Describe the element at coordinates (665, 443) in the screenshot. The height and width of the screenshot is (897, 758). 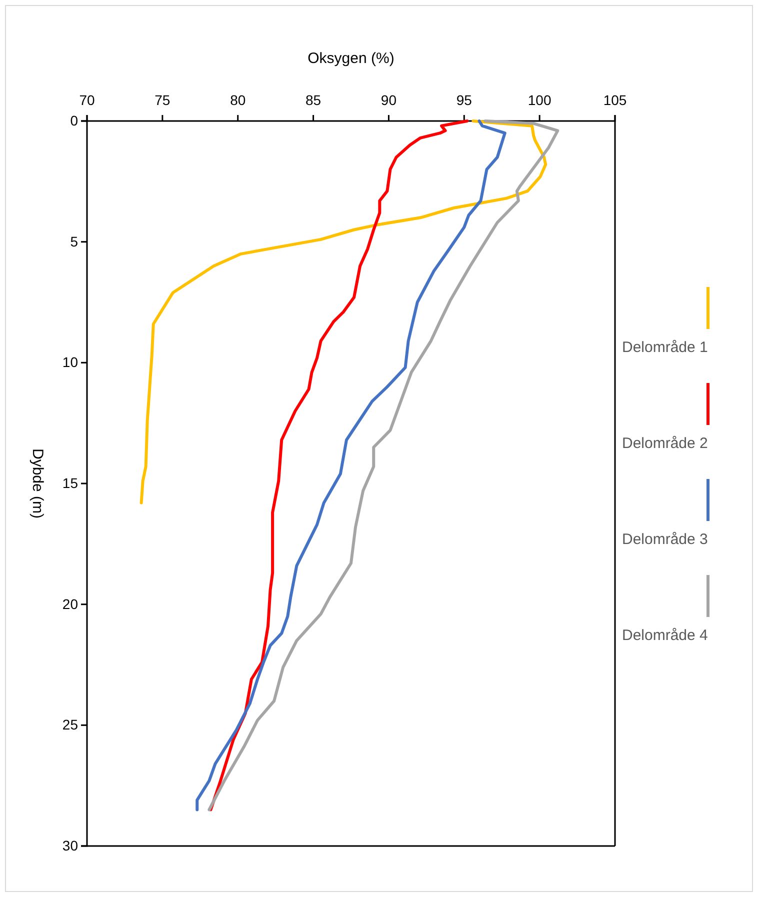
I see `text: Delområde 2` at that location.